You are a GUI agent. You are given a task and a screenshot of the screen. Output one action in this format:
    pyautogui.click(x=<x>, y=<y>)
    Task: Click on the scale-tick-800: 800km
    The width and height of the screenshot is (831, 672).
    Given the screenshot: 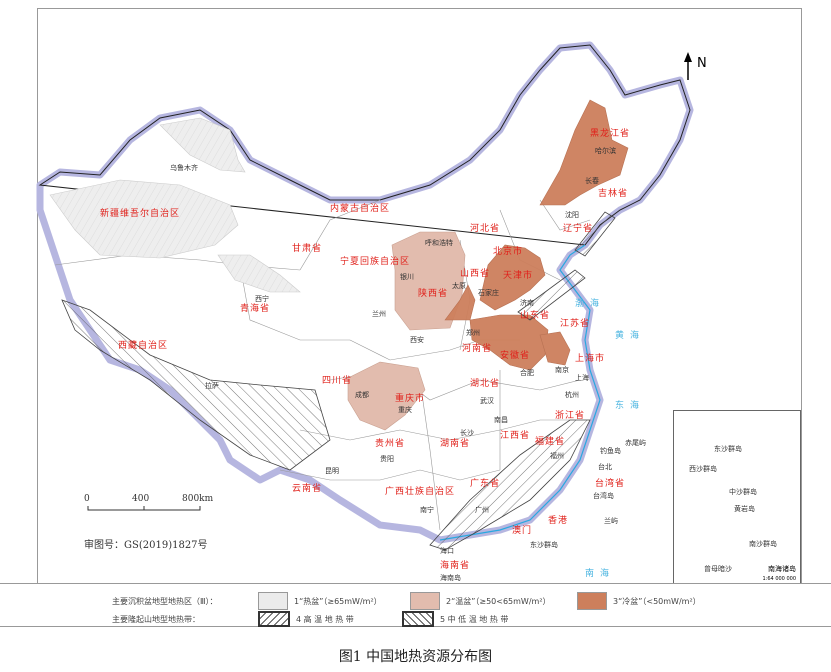 What is the action you would take?
    pyautogui.click(x=198, y=499)
    